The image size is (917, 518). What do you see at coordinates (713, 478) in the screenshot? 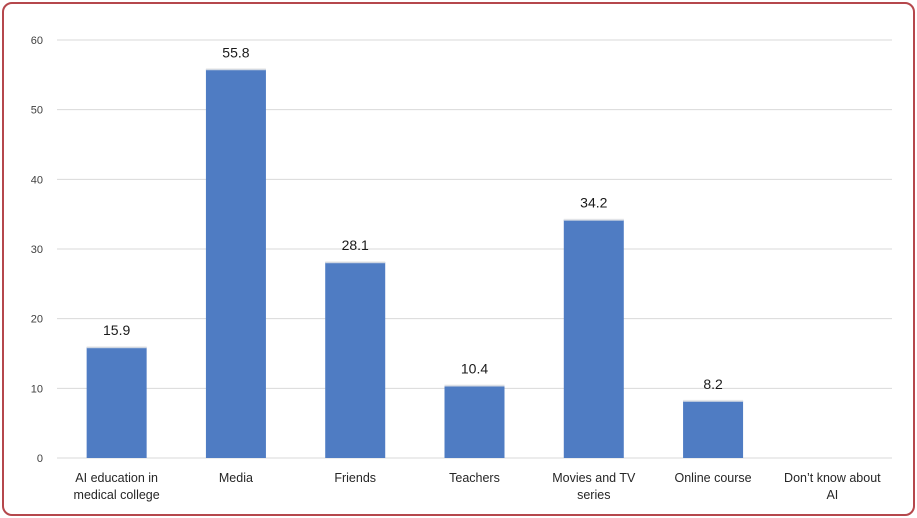
I see `x-tick-label-5-line-0: Online course` at bounding box center [713, 478].